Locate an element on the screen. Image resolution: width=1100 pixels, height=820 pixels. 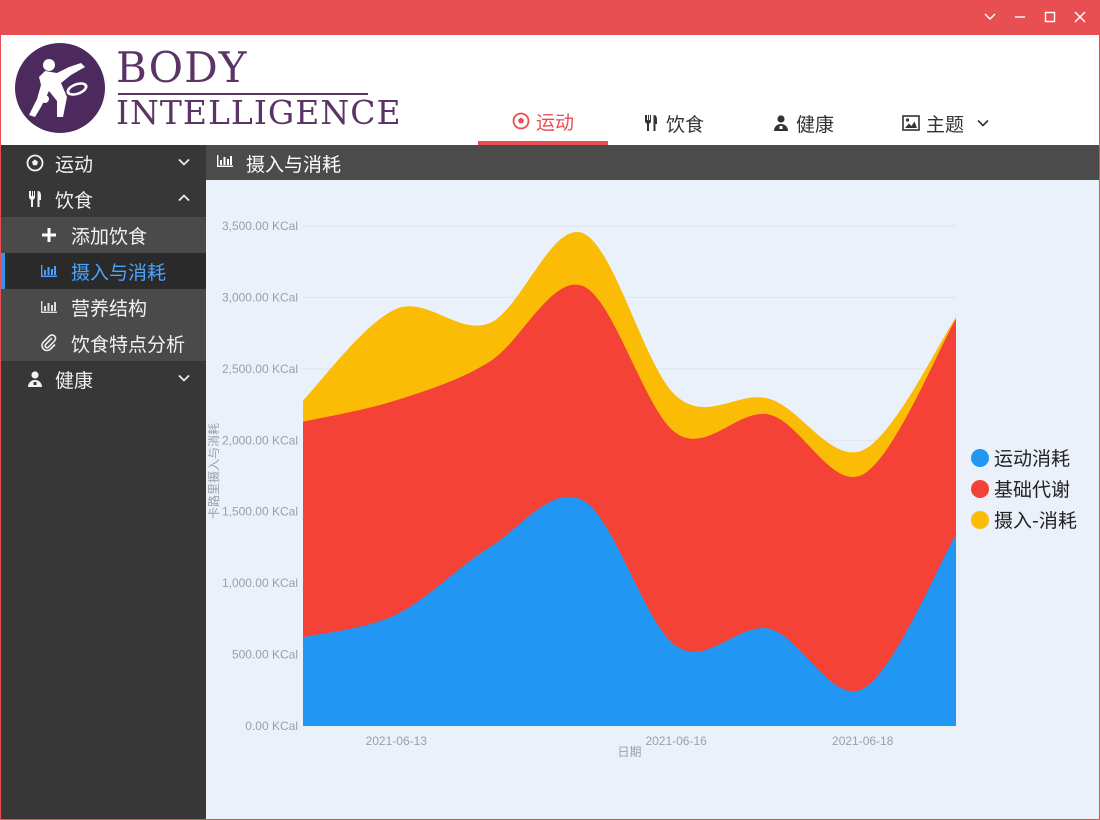
sidebar-subitem-label: 添加饮食 is located at coordinates (109, 237).